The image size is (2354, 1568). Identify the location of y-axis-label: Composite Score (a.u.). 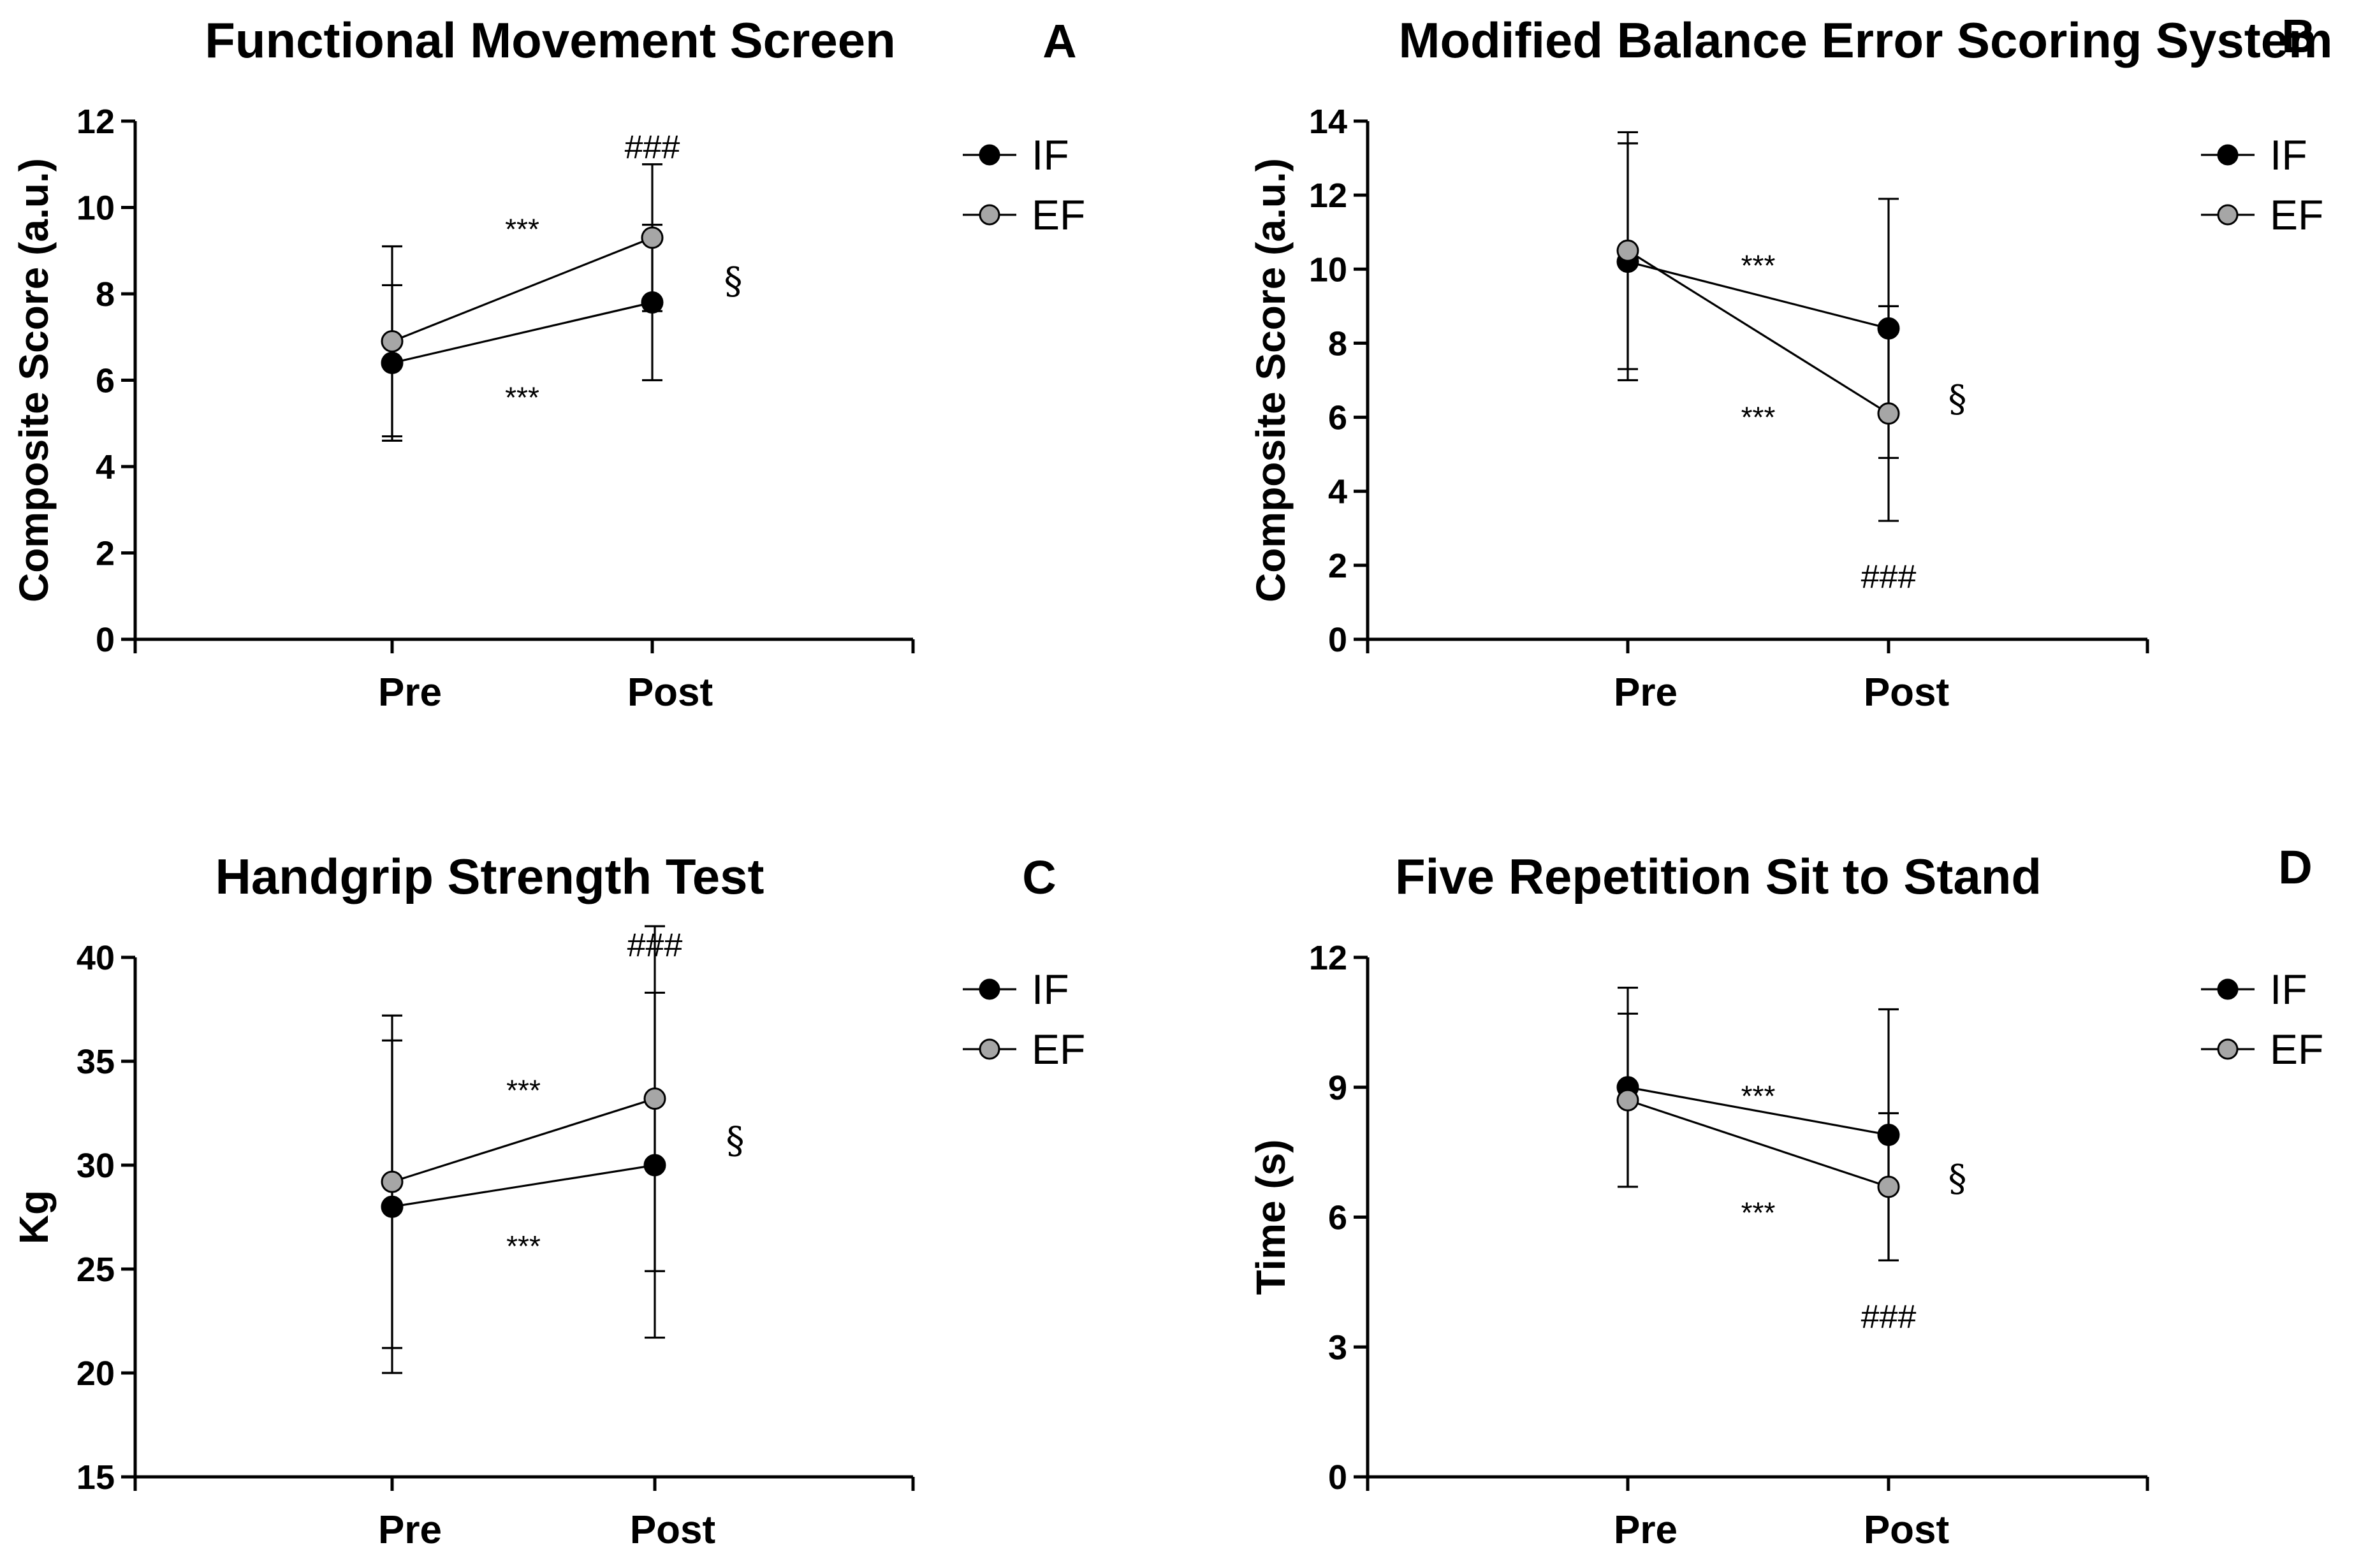
(1271, 380).